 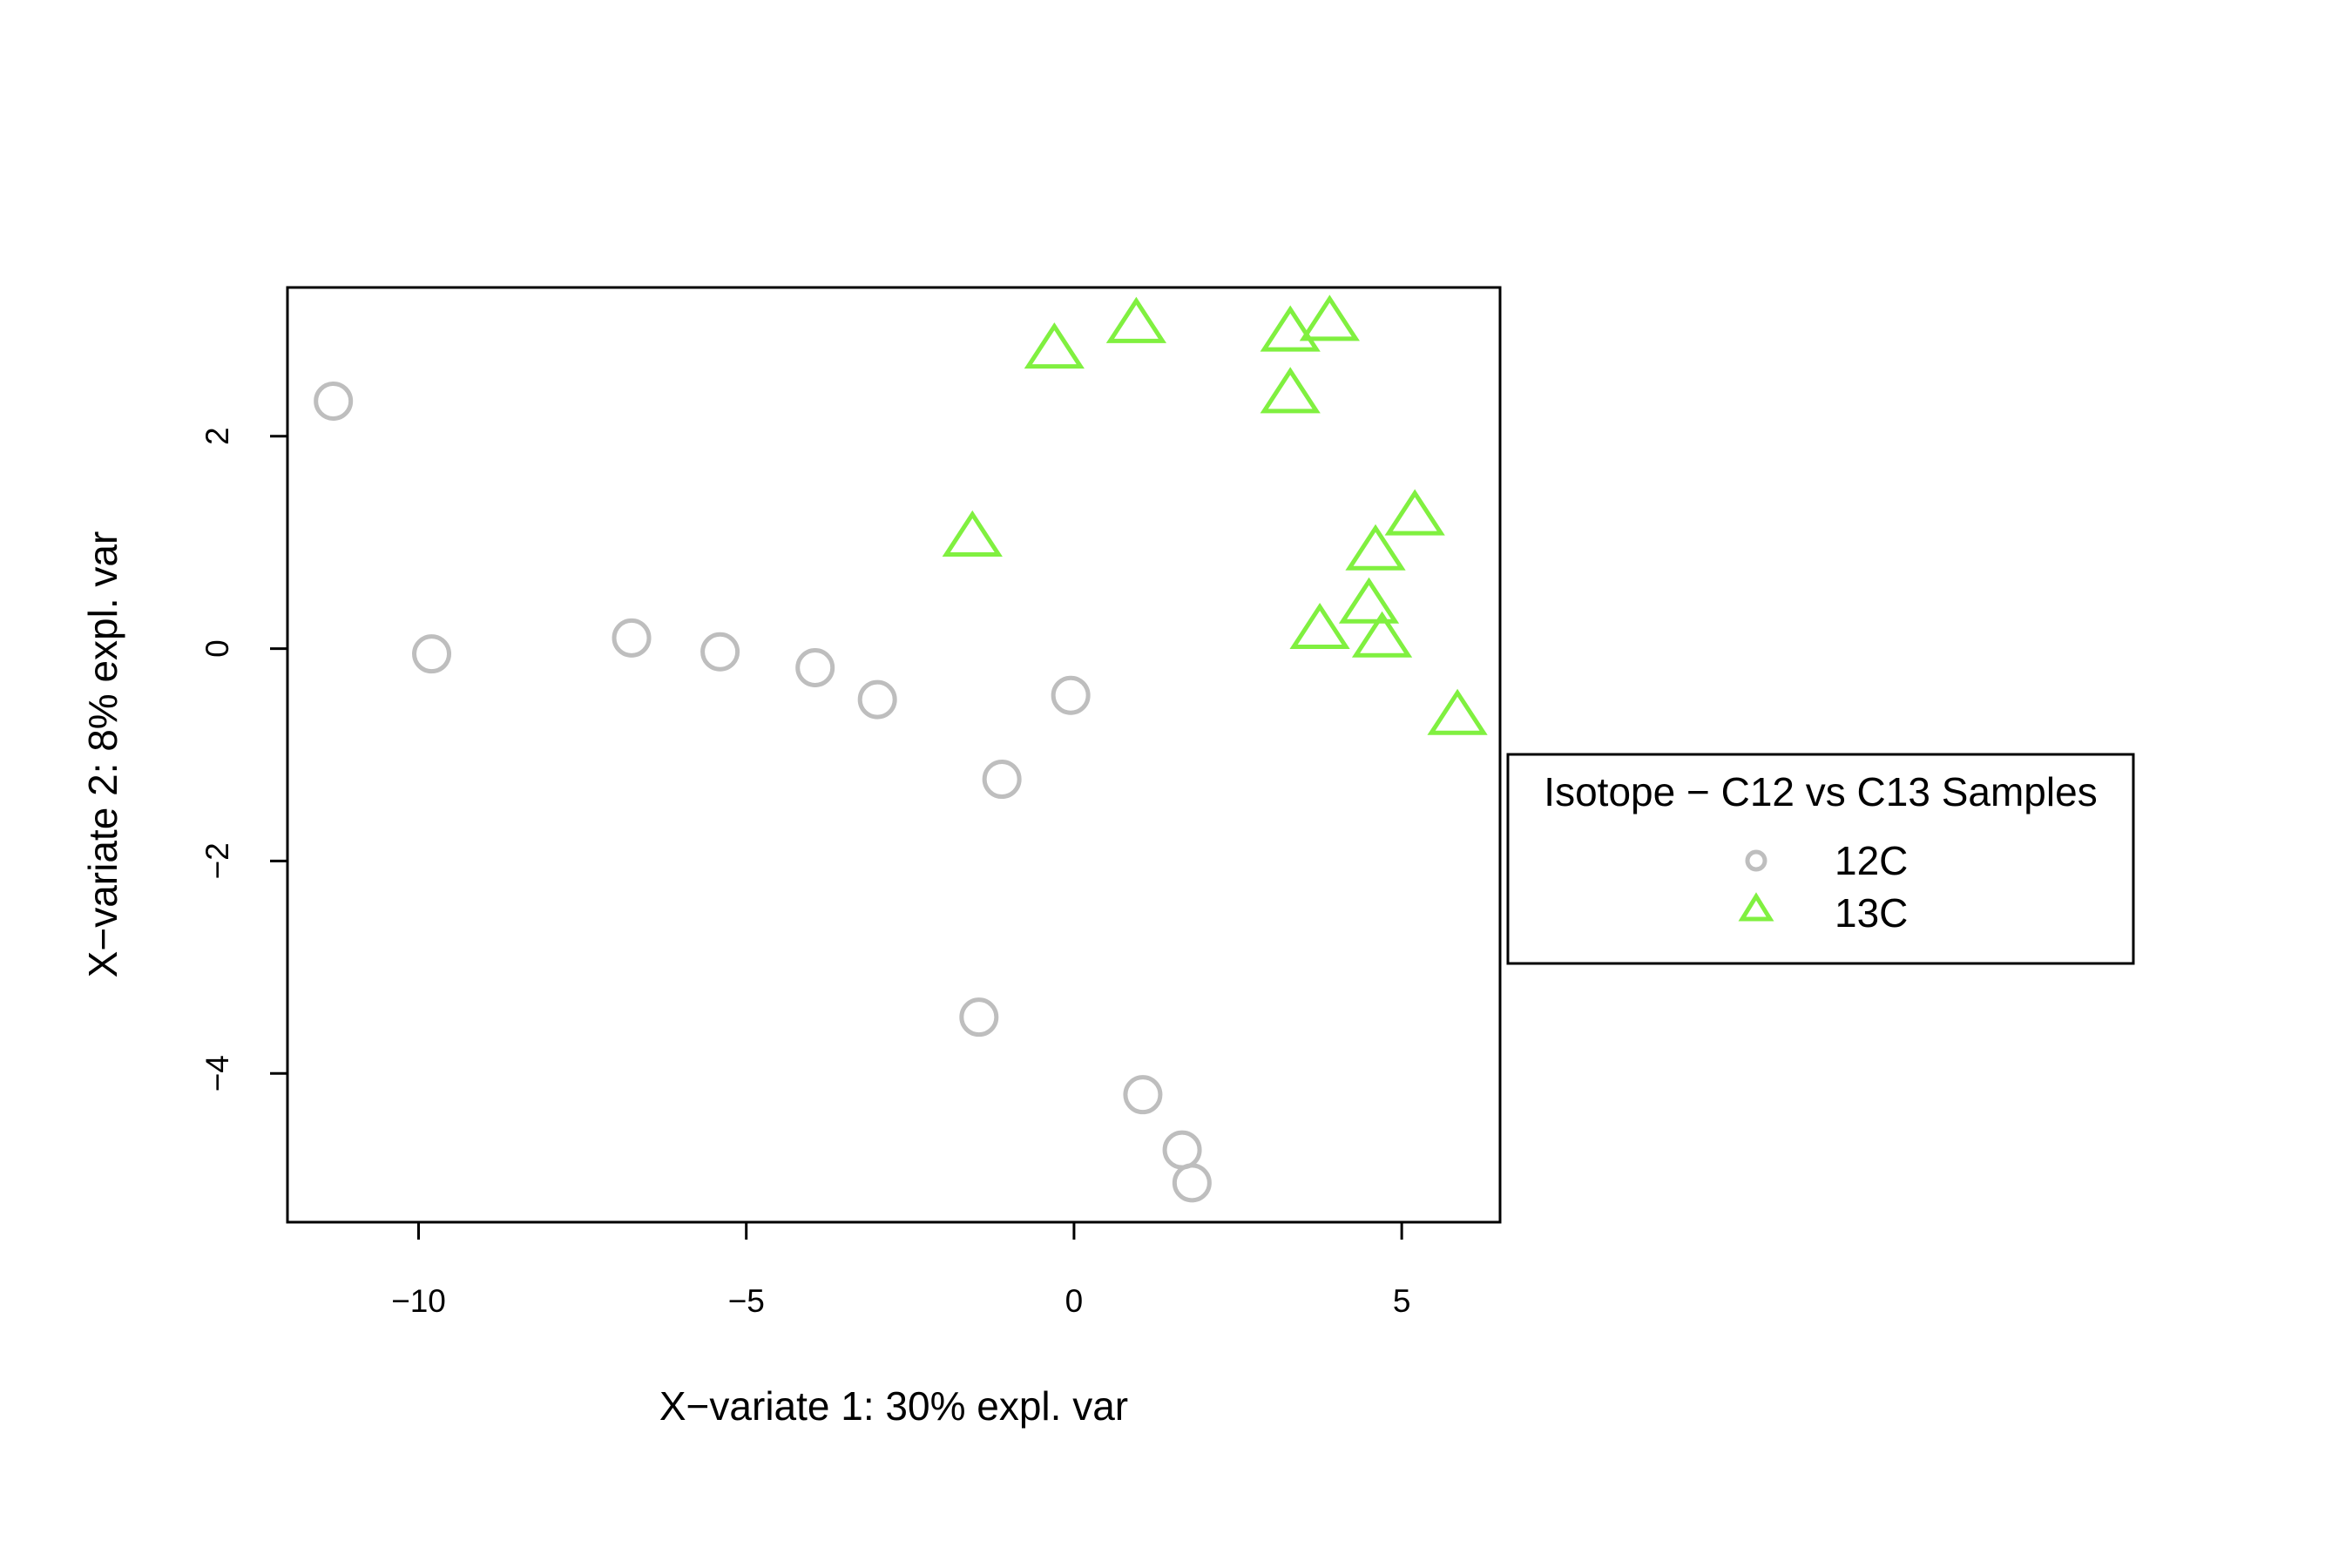 I want to click on y-tick-label: 0, so click(x=217, y=648).